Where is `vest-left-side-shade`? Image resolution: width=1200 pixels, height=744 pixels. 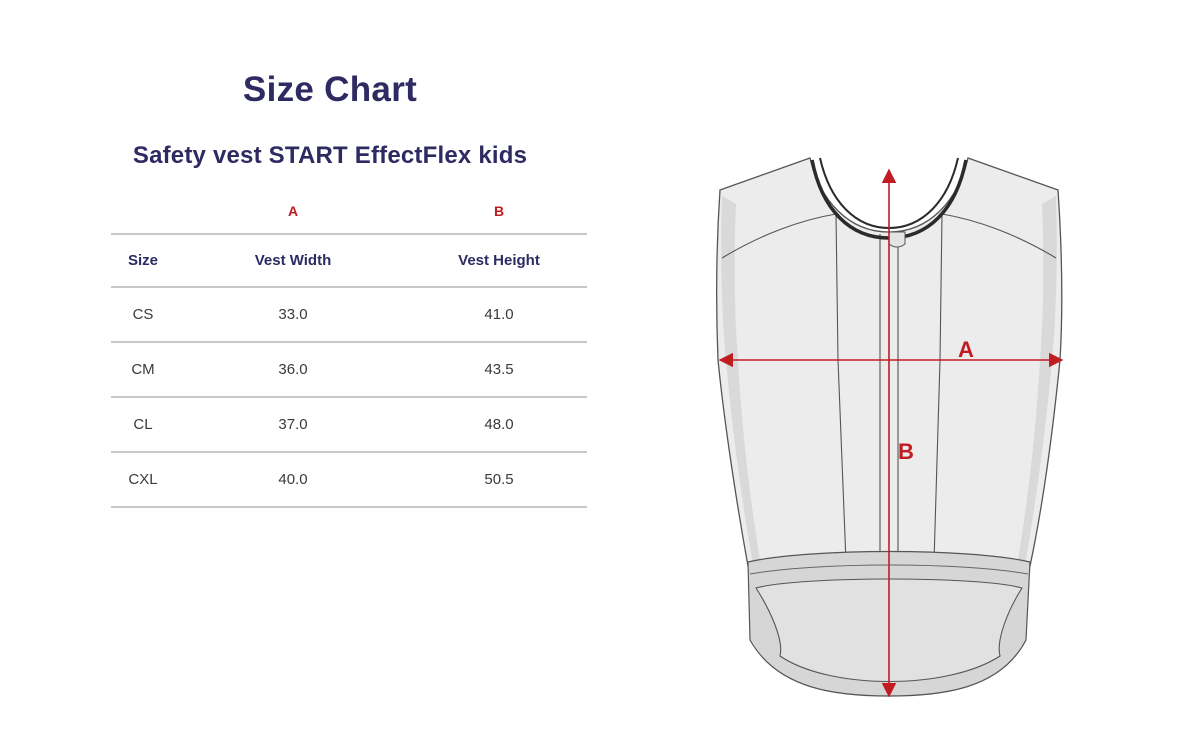
vest-left-side-shade is located at coordinates (740, 378).